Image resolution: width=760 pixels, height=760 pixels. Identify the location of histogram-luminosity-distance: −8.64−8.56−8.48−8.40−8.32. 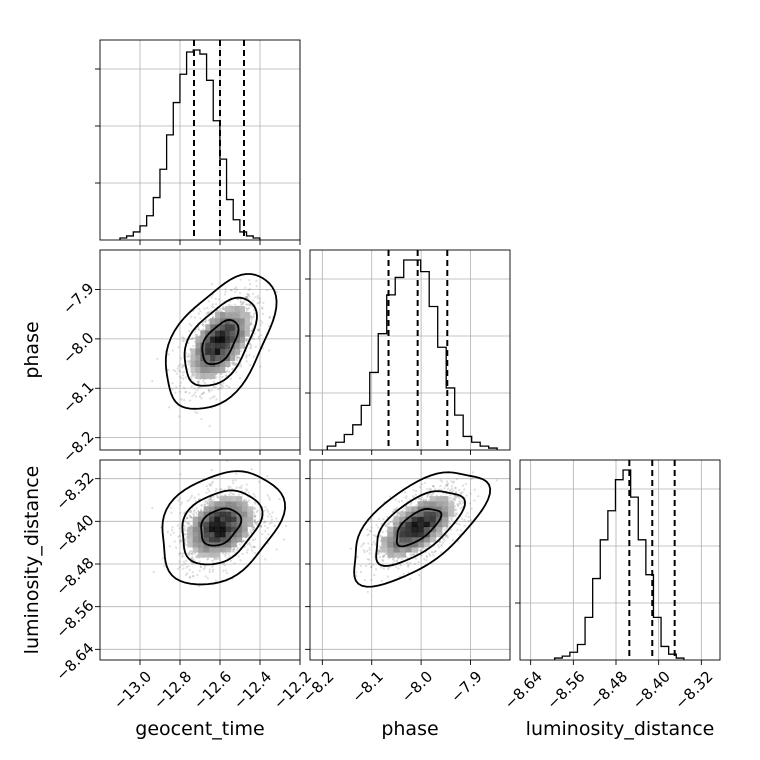
(611, 586).